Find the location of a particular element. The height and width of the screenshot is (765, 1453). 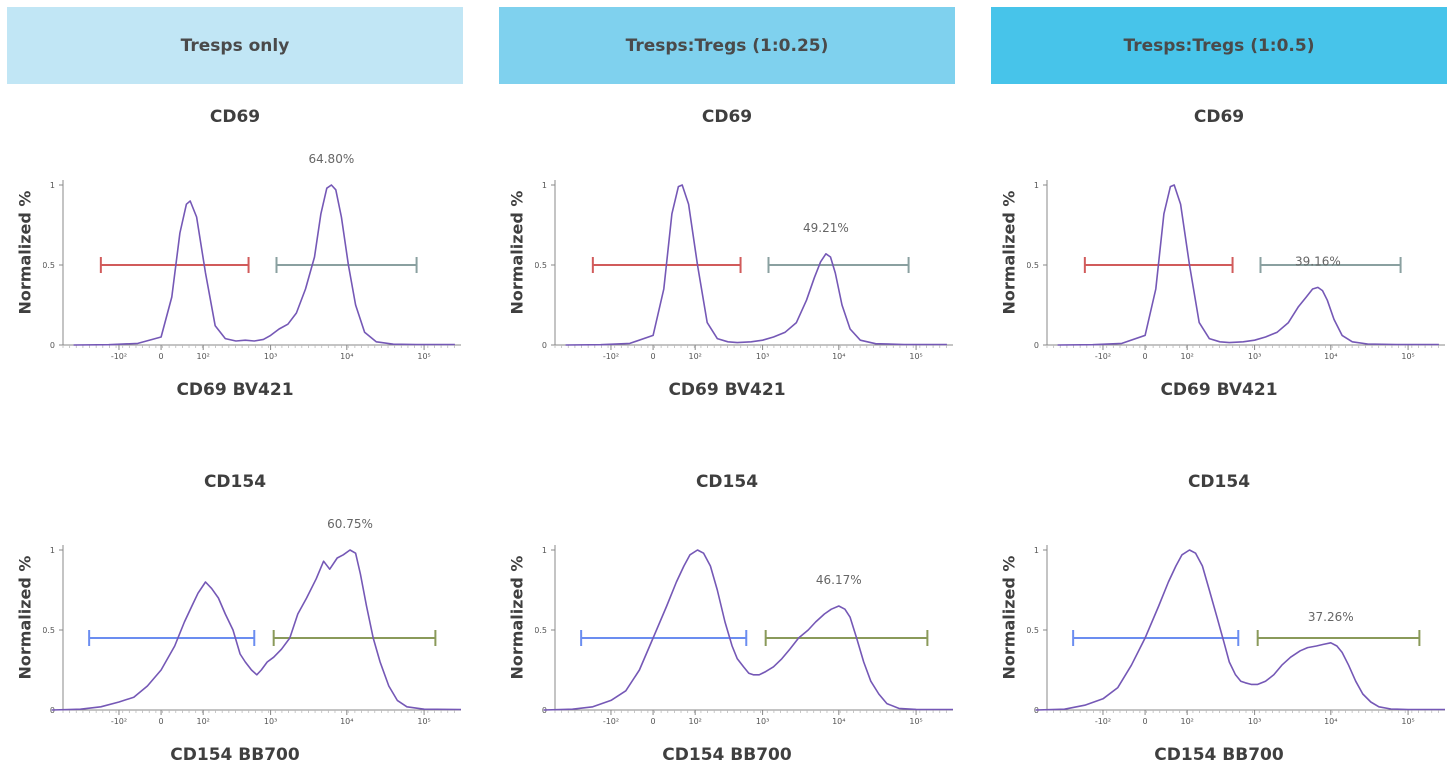

positive-percentage-label: 49.21% is located at coordinates (826, 228).